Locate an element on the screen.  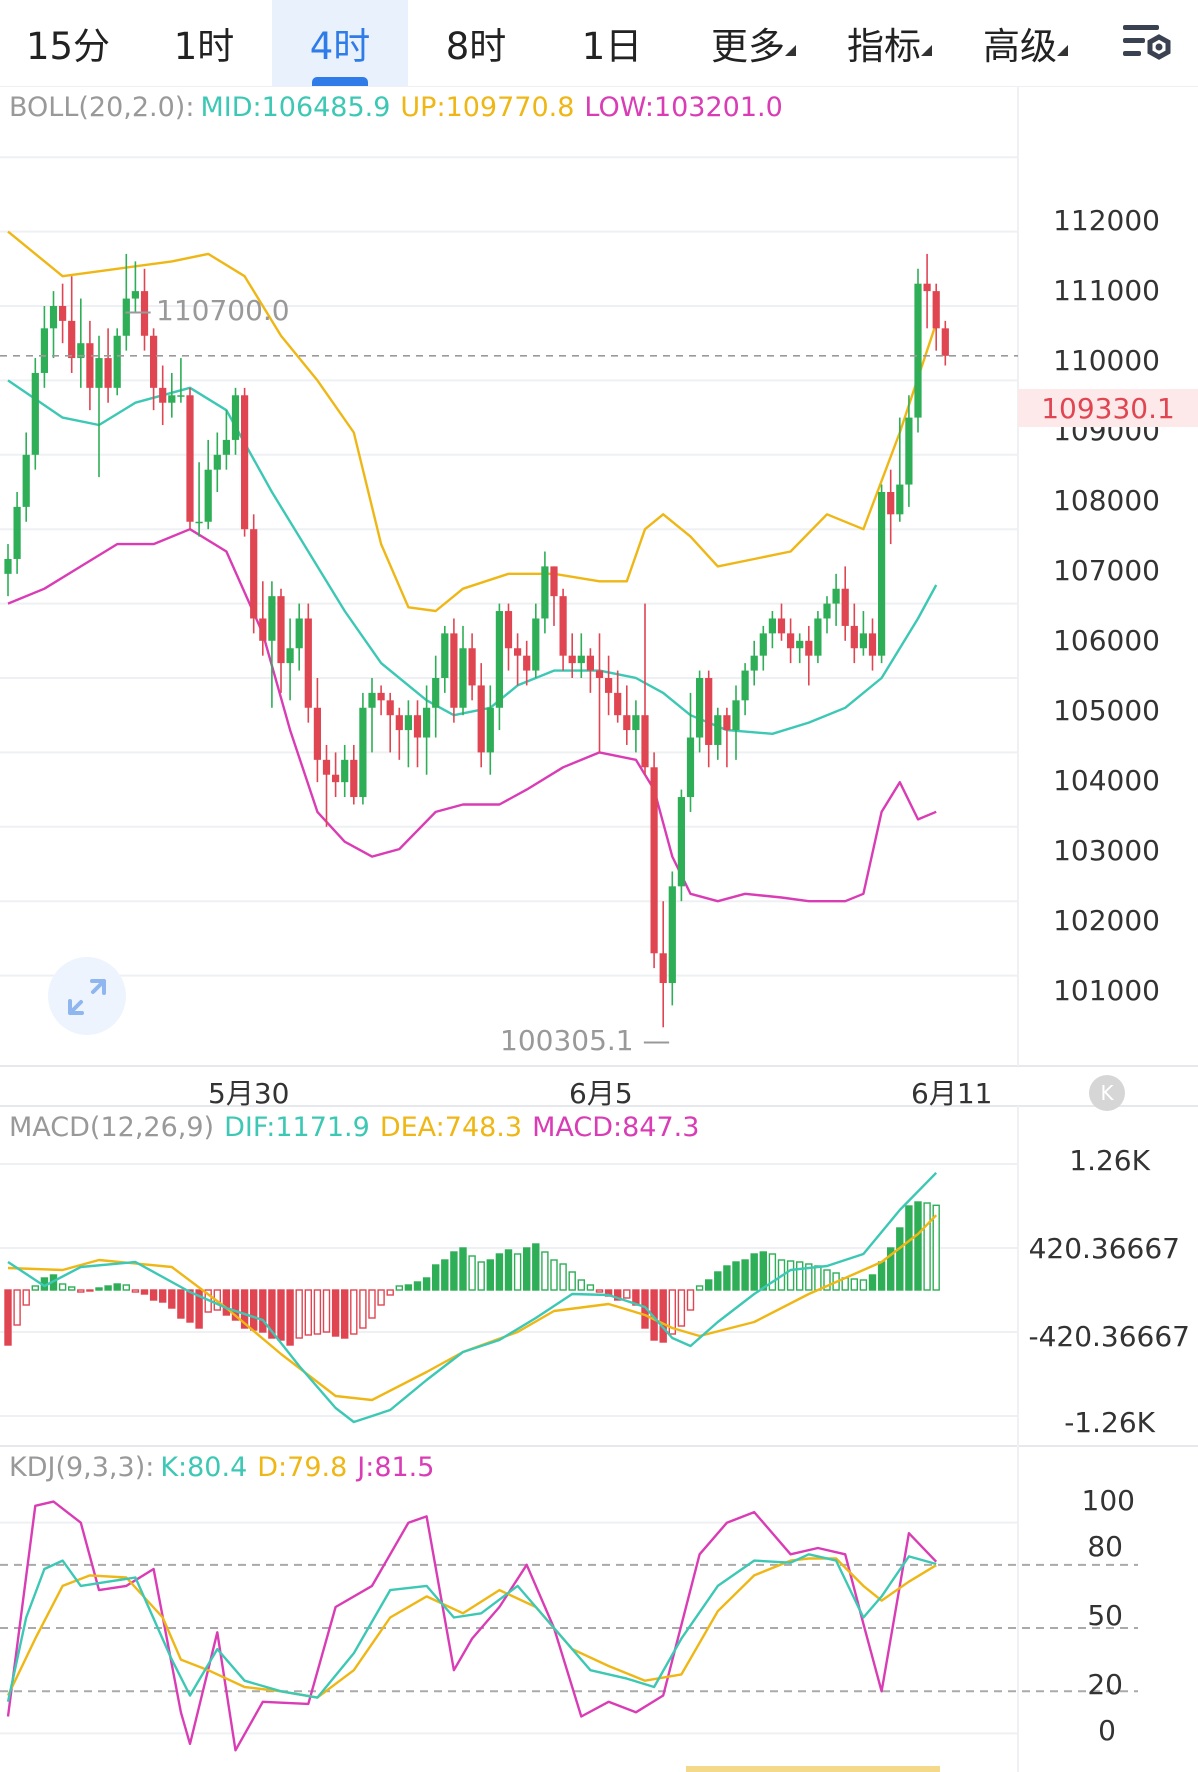
macd-dif-line is located at coordinates (472, 1297).